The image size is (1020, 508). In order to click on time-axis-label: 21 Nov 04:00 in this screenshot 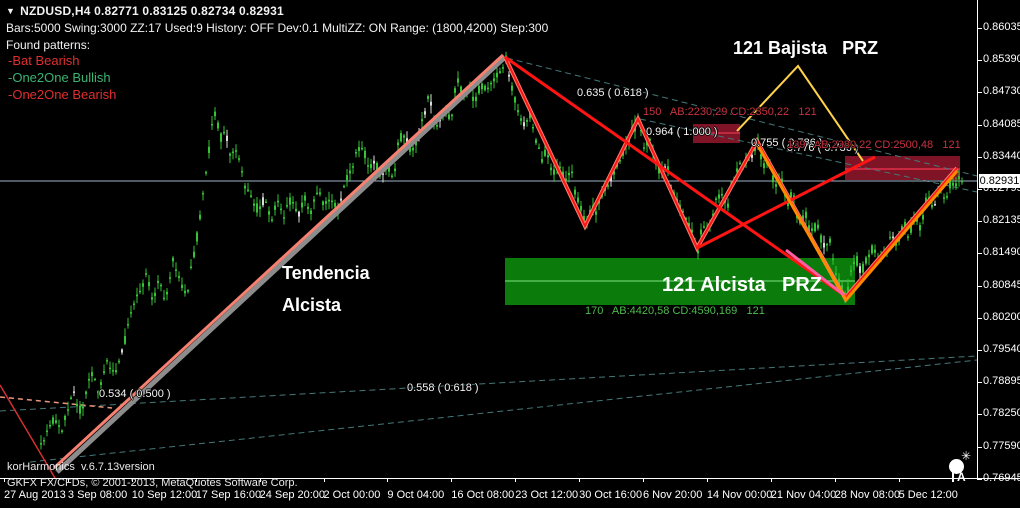, I will do `click(803, 495)`.